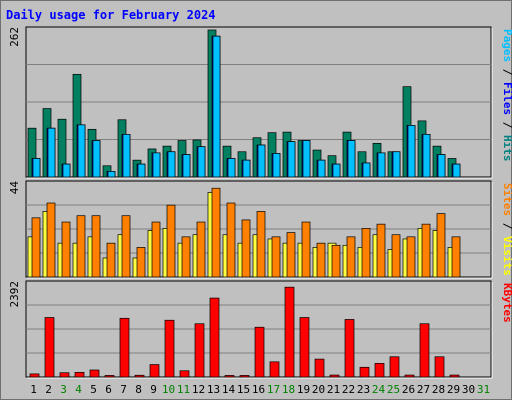 Image resolution: width=512 pixels, height=400 pixels. What do you see at coordinates (123, 389) in the screenshot?
I see `x-tick-label: 7` at bounding box center [123, 389].